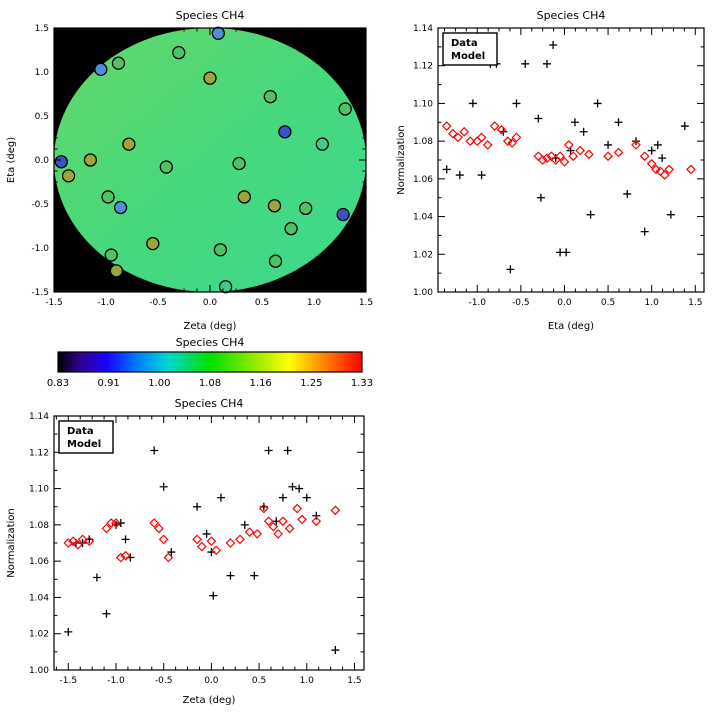 The image size is (720, 720). Describe the element at coordinates (39, 453) in the screenshot. I see `y-tick-label: 1.12` at that location.